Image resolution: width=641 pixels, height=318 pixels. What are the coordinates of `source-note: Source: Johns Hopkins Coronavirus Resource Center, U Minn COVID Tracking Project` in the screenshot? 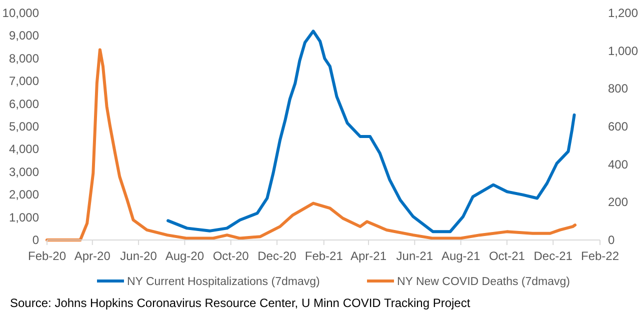 It's located at (240, 303).